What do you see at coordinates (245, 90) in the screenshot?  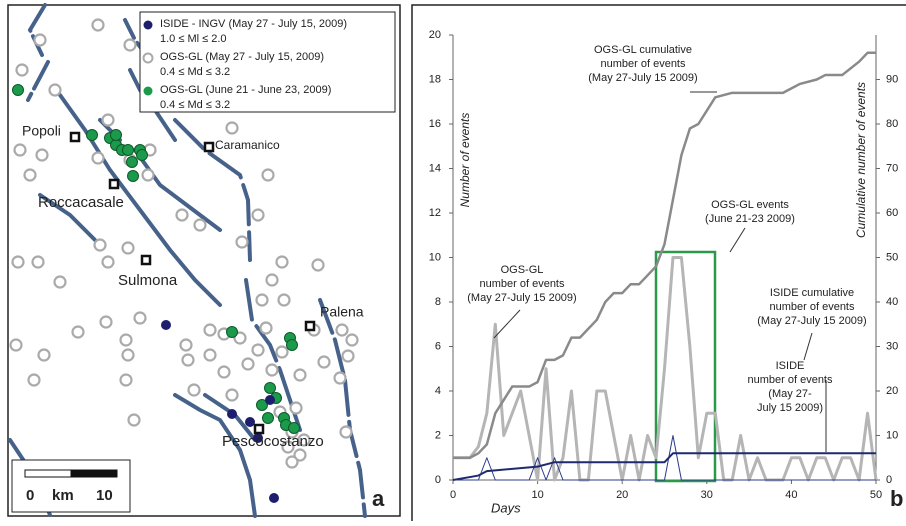 I see `legend-label: OGS-GL (June 21 - June 23, 2009)` at bounding box center [245, 90].